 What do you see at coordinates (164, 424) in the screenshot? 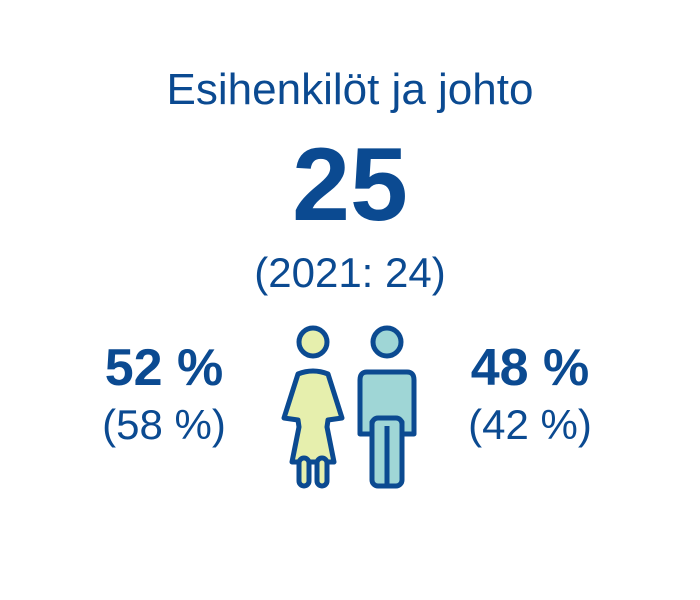
I see `female-previous-percent: (58 %)` at bounding box center [164, 424].